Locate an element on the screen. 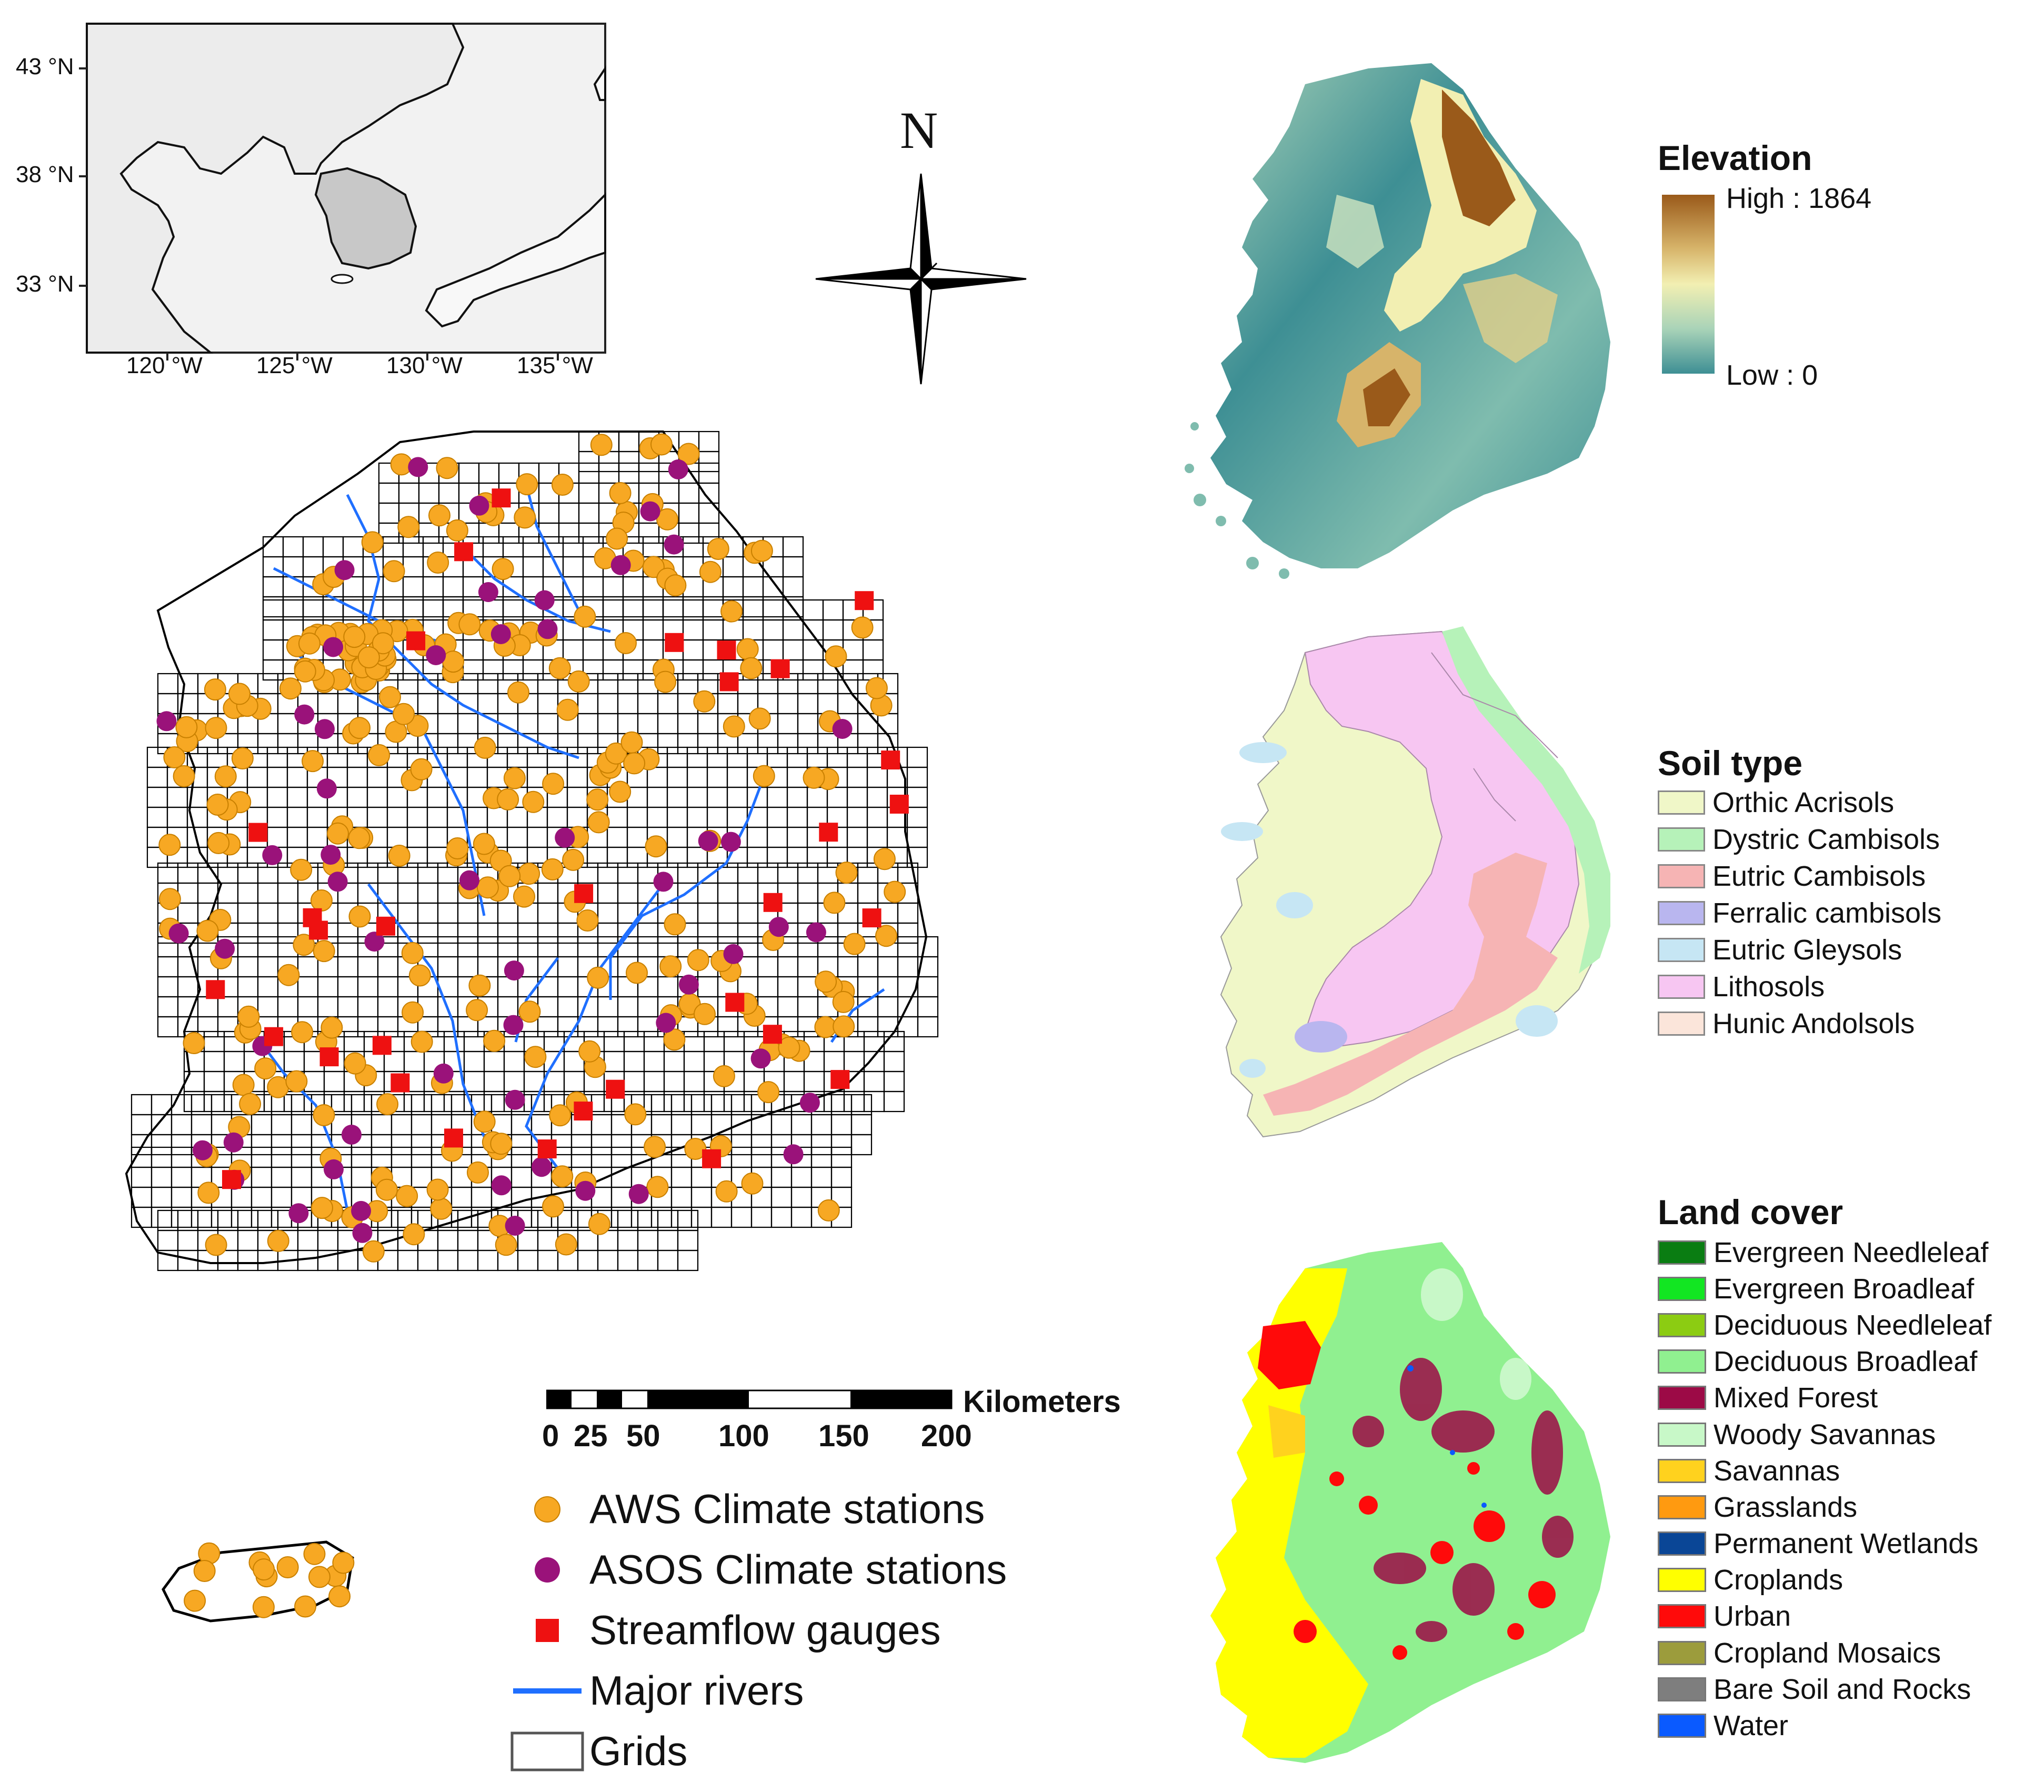  landcover-legend-item: Permanent Wetlands is located at coordinates (1851, 1544).